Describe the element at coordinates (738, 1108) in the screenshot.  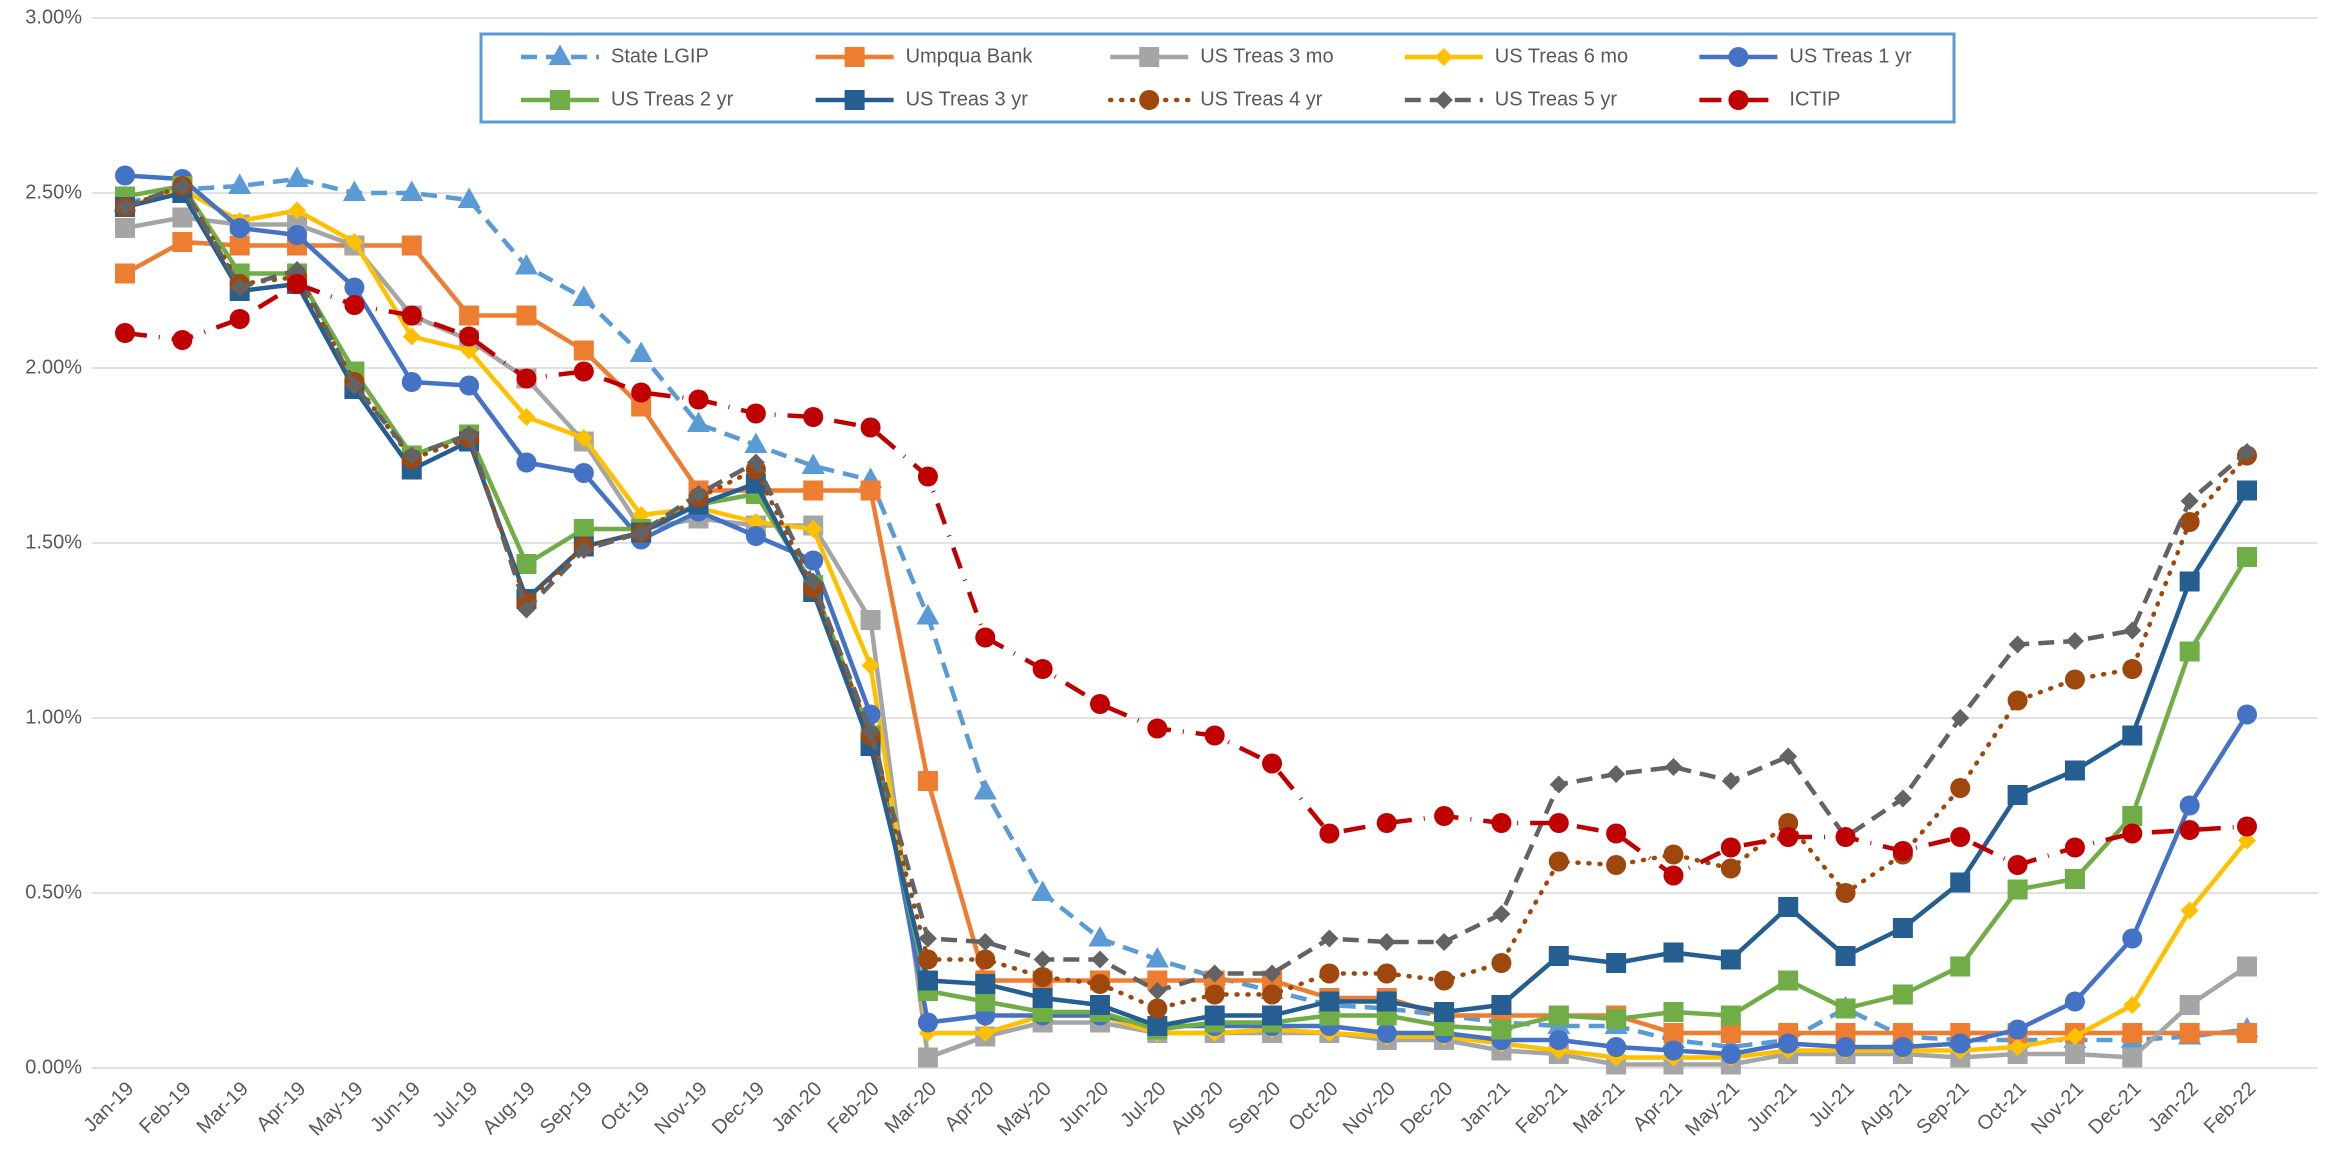
I see `x-tick-label: Dec-19` at that location.